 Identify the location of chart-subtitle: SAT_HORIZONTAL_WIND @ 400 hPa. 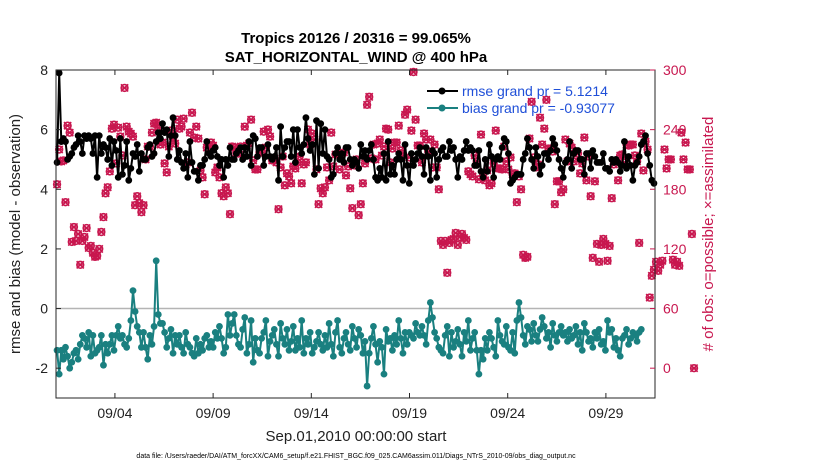
(356, 57).